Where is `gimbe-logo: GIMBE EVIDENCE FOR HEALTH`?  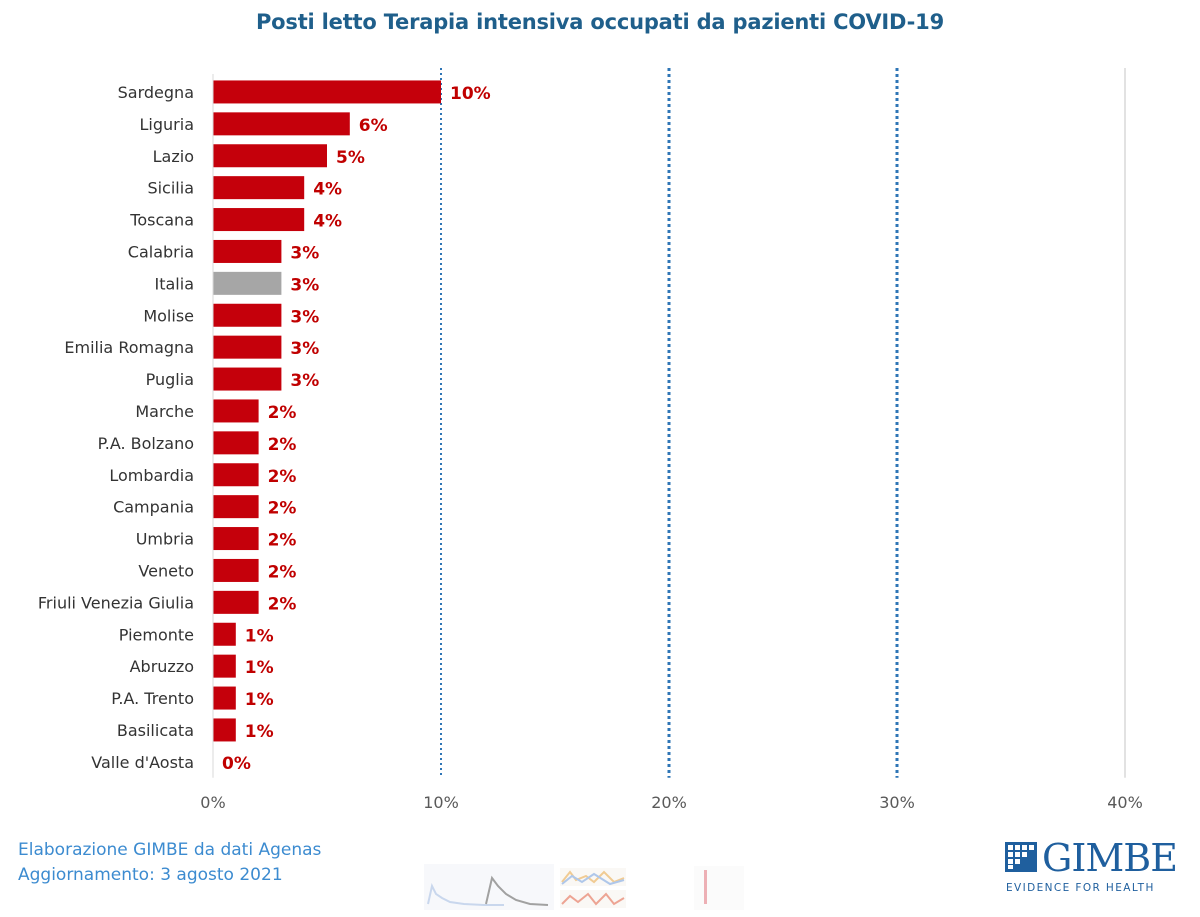 gimbe-logo: GIMBE EVIDENCE FOR HEALTH is located at coordinates (1091, 866).